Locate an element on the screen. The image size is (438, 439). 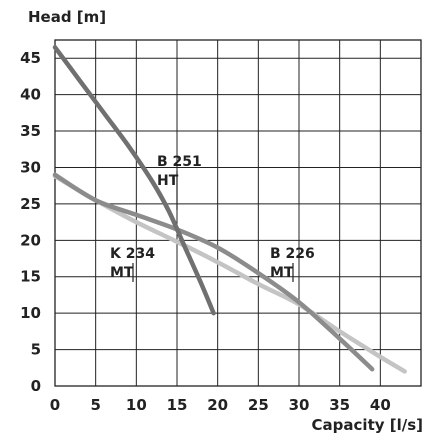
curve-label-line: HT is located at coordinates (168, 181).